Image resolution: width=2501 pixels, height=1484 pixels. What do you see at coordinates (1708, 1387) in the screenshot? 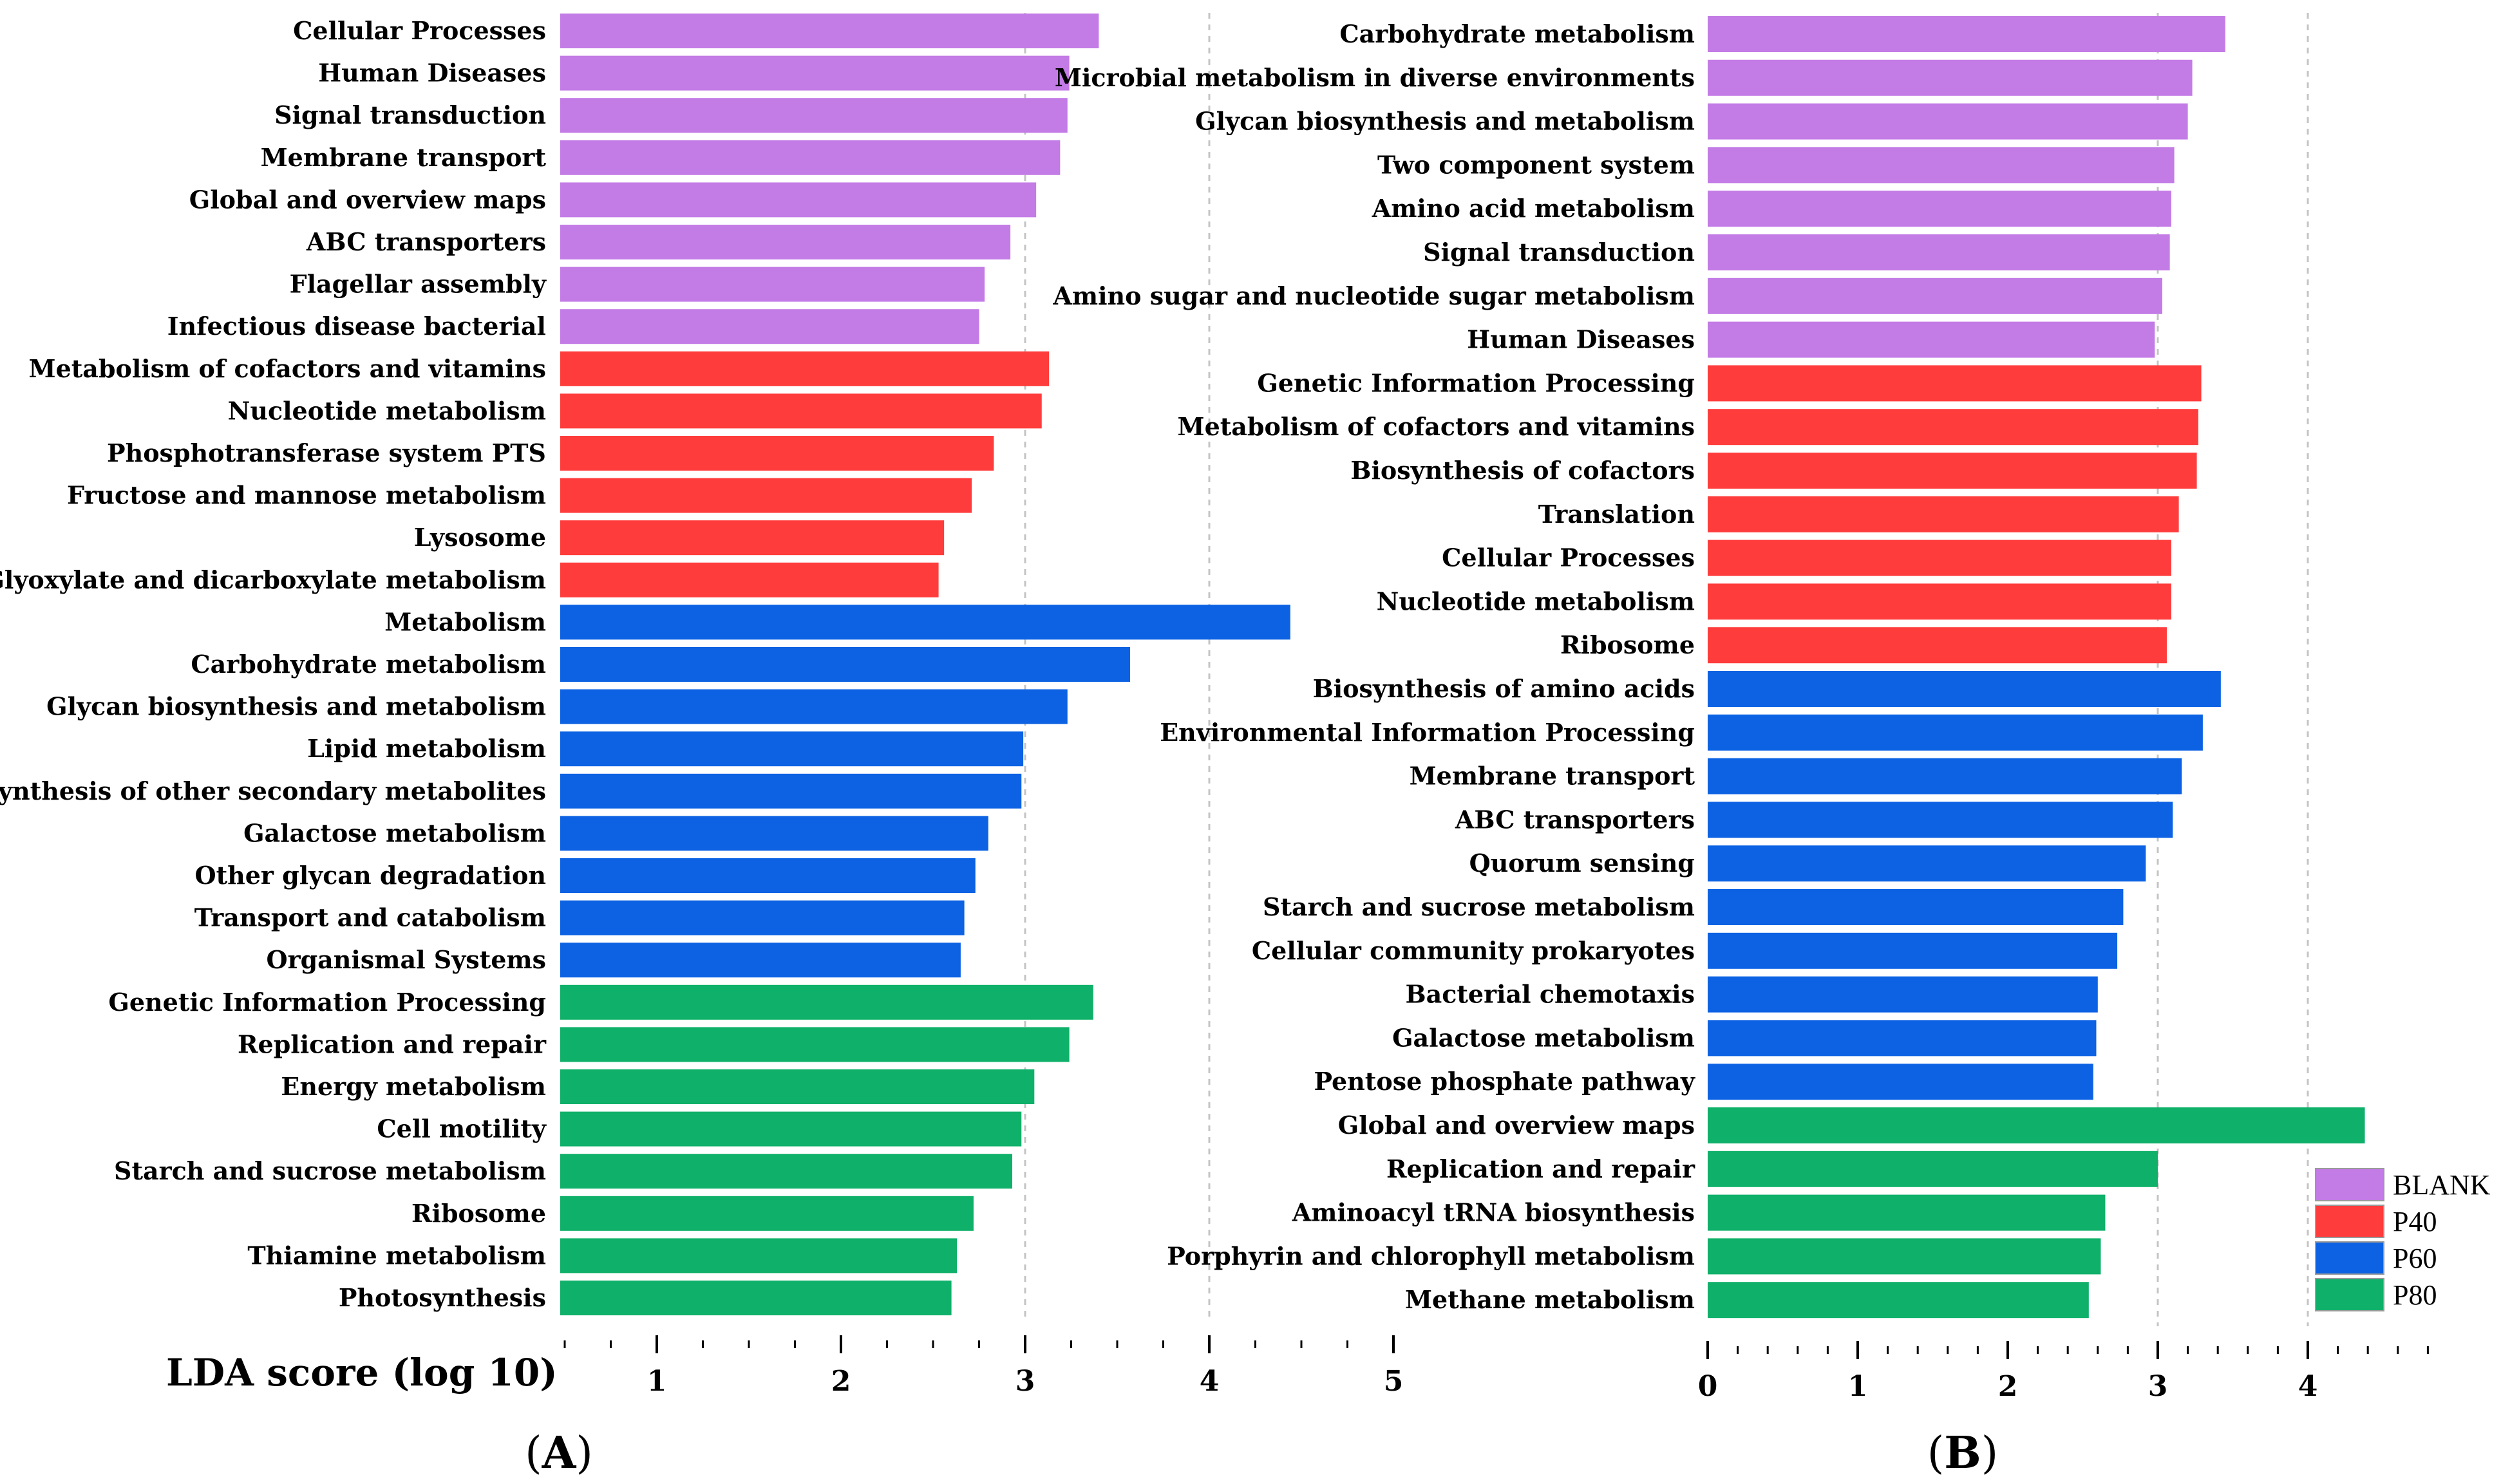
I see `tick-label: 0` at bounding box center [1708, 1387].